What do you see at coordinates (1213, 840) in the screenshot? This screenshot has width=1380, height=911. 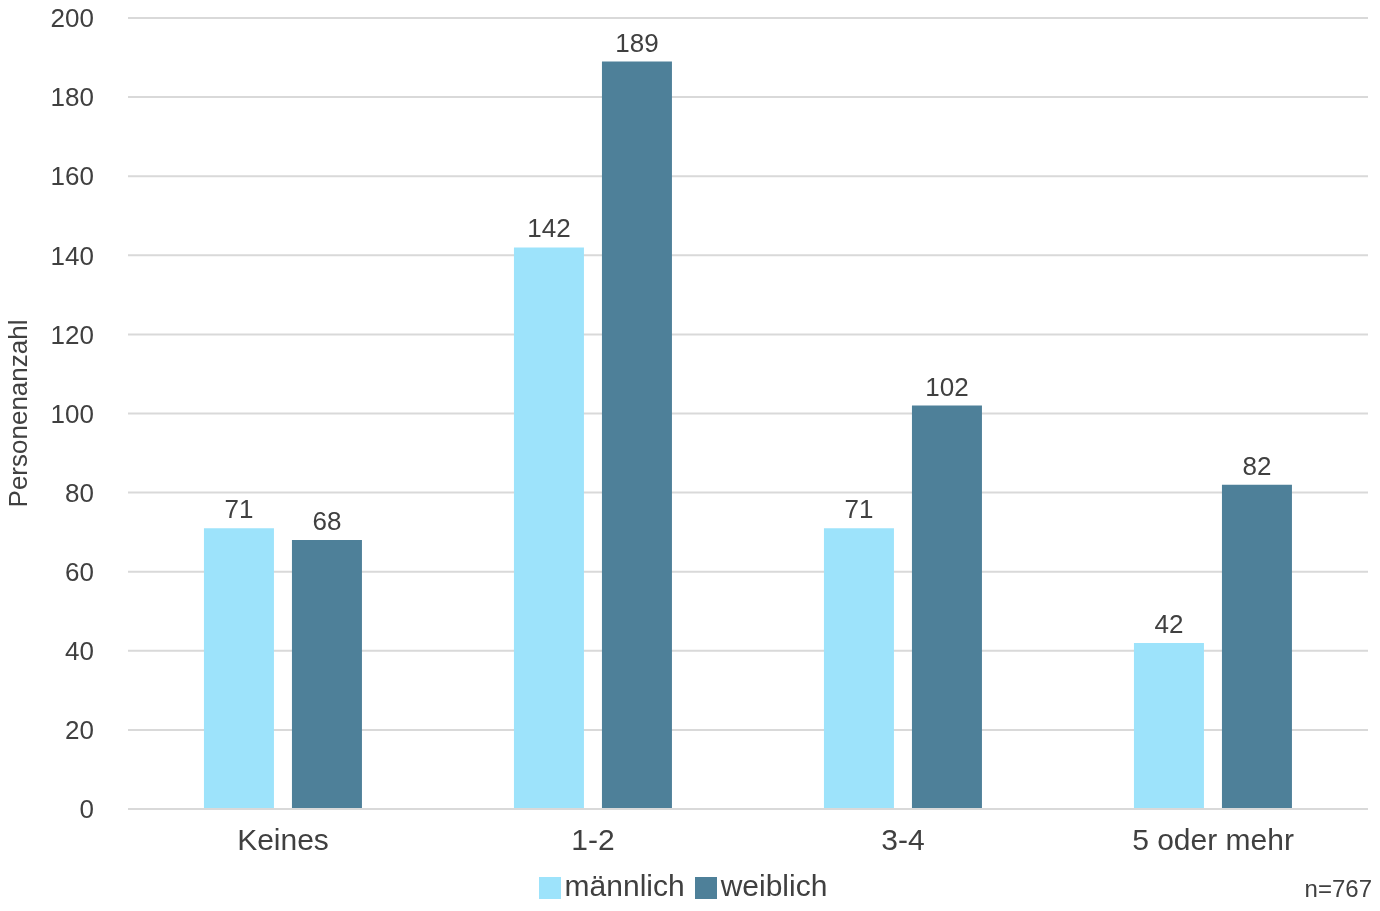 I see `x-tick-label: 5 oder mehr` at bounding box center [1213, 840].